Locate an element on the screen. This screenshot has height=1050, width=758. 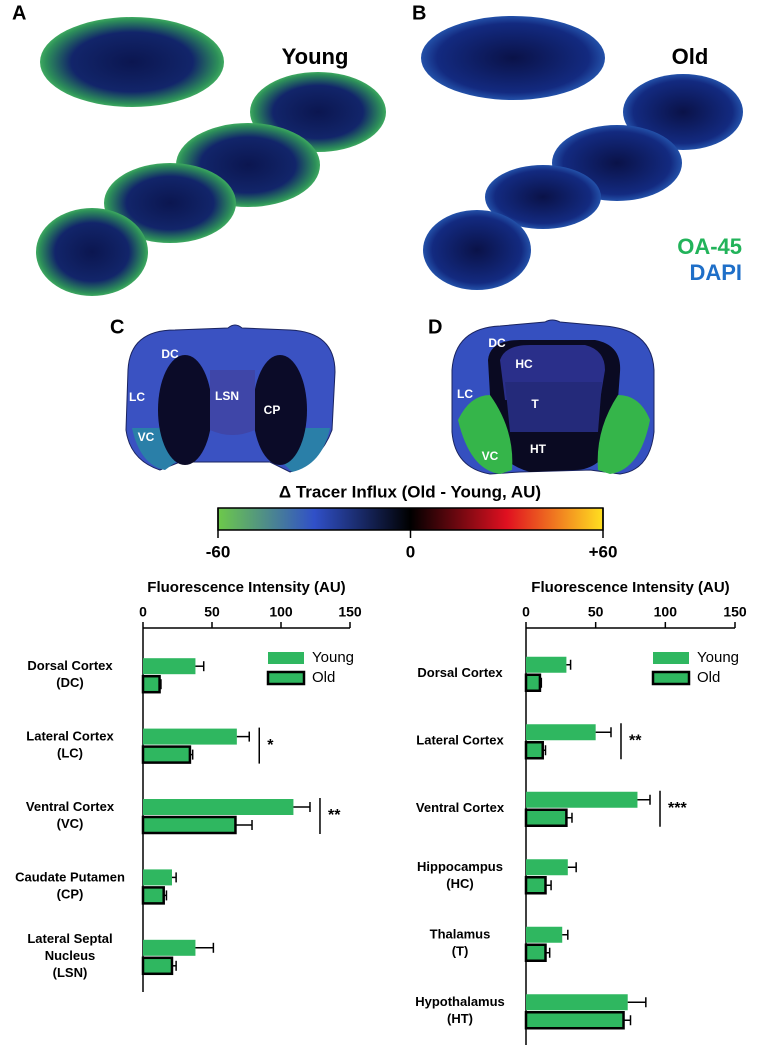
category-label: (HT) is located at coordinates (460, 1018).